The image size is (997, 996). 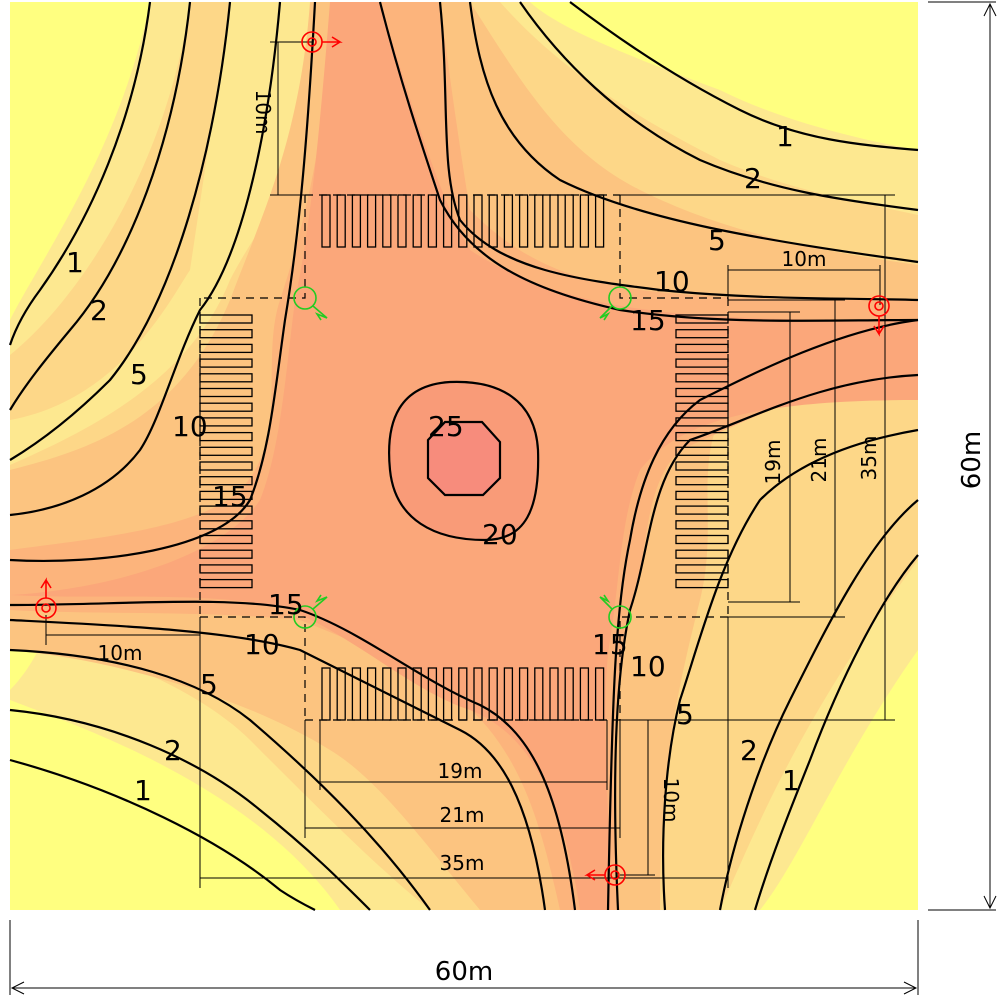 I want to click on contour-label-20: 20, so click(x=500, y=534).